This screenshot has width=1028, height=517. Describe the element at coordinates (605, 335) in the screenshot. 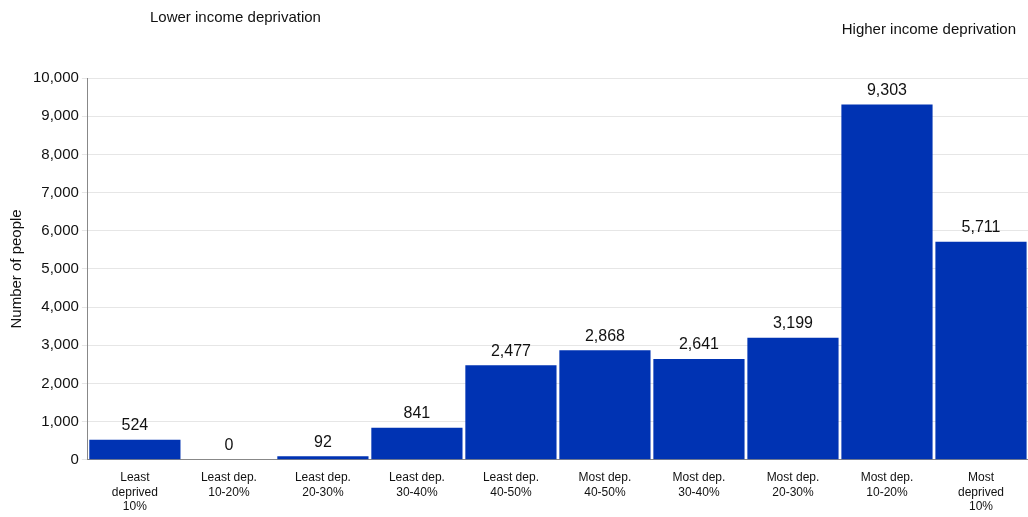

I see `data-label: 2,868` at that location.